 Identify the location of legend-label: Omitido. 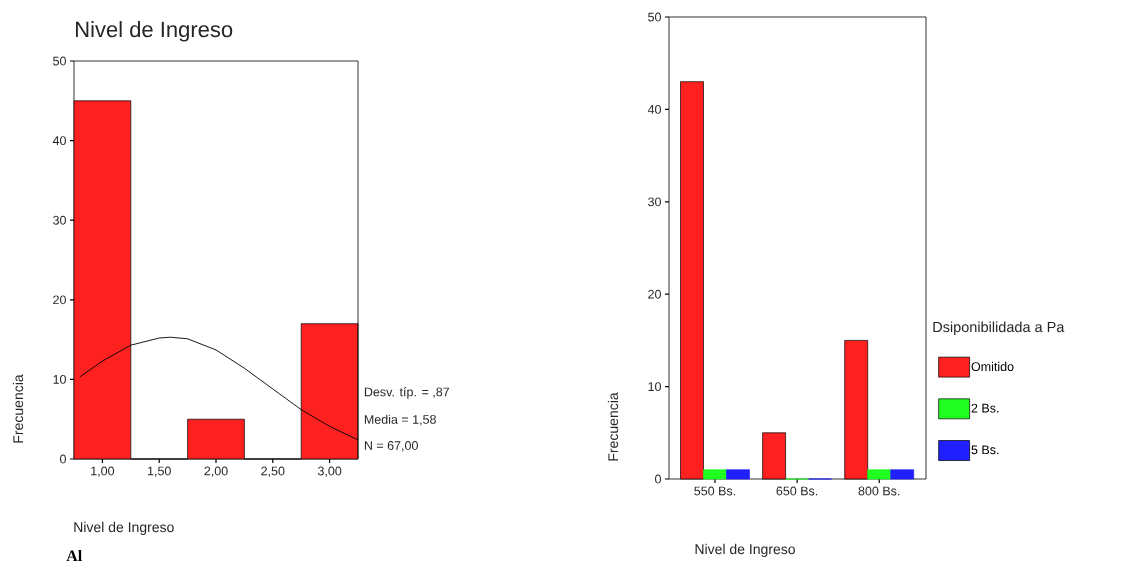
(992, 366).